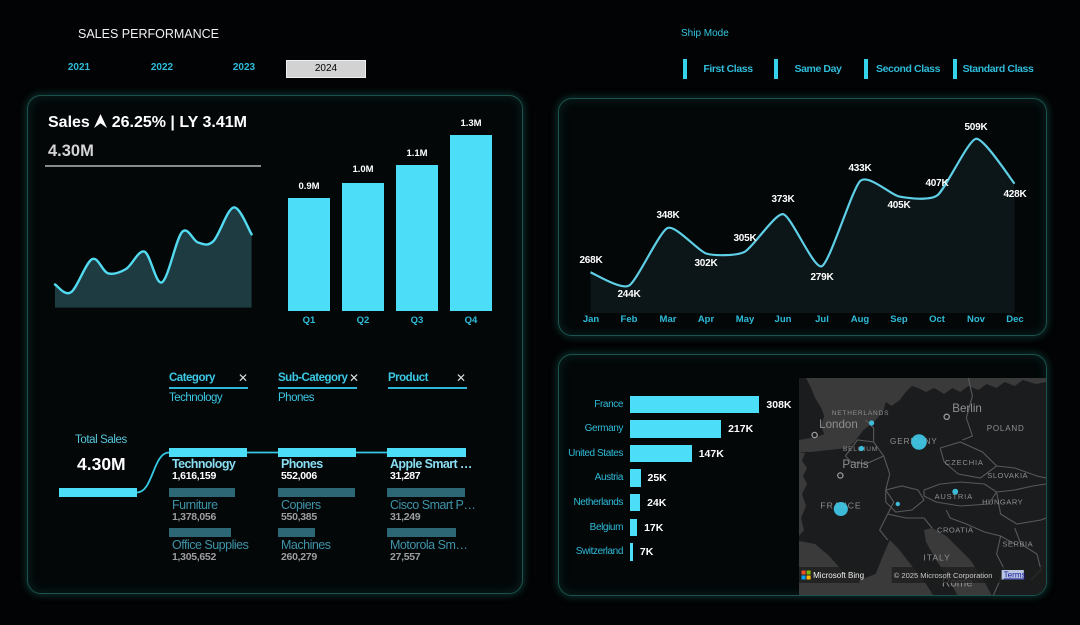  I want to click on svg-text: Berlin, so click(967, 409).